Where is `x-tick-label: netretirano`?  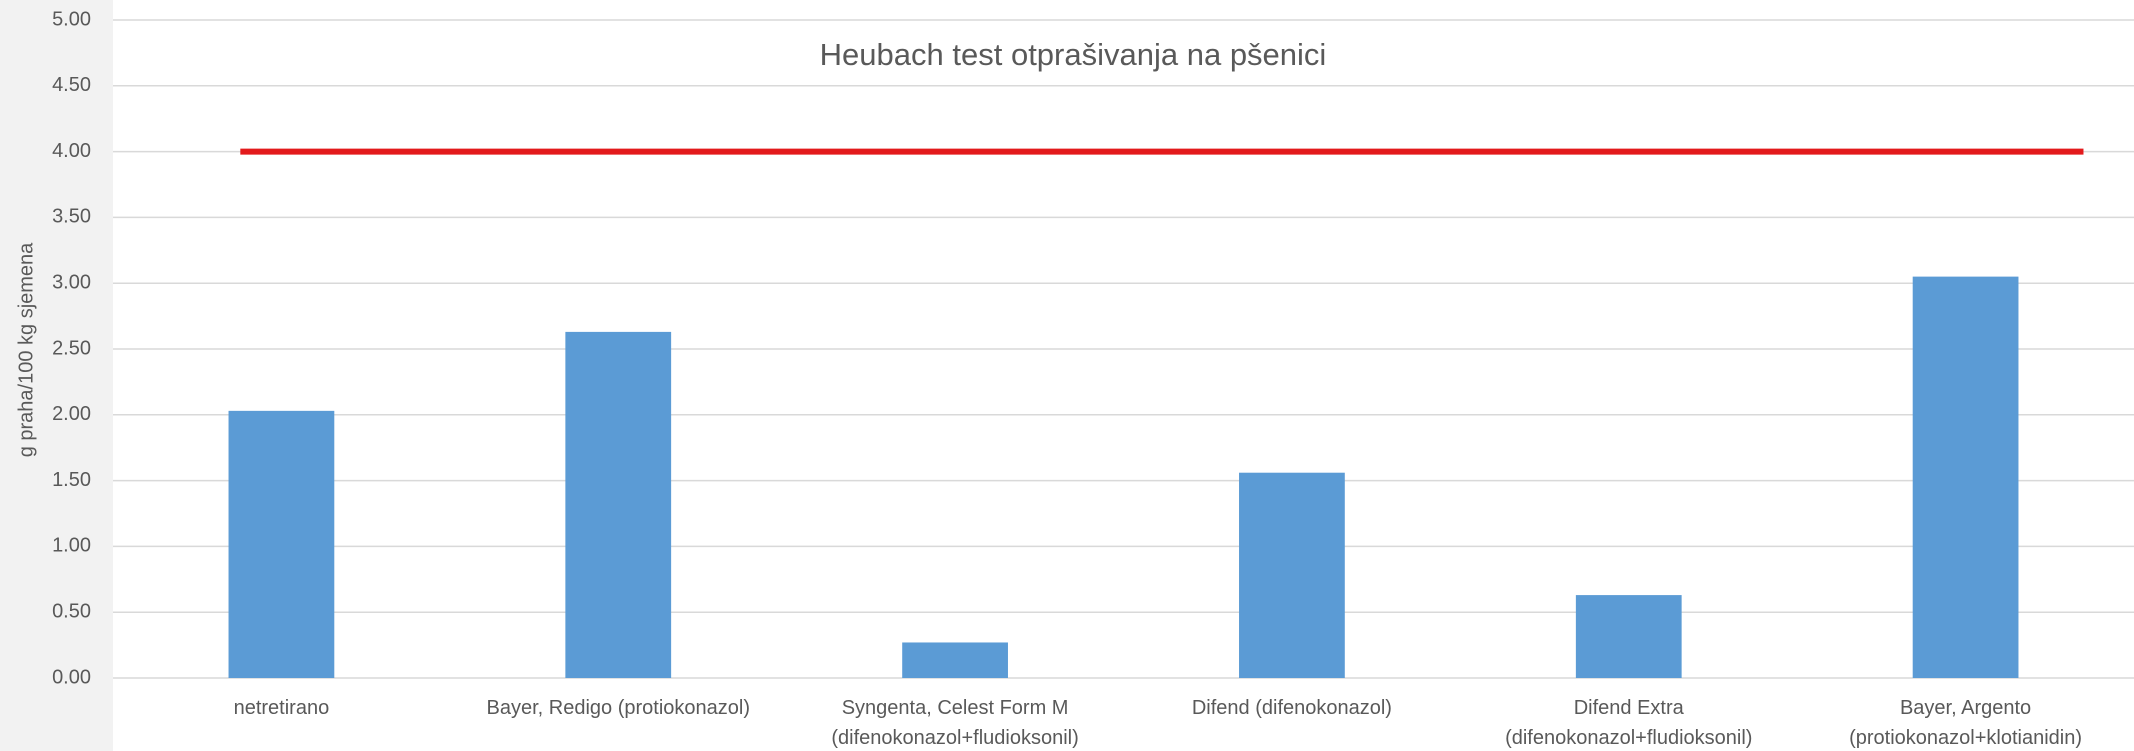
x-tick-label: netretirano is located at coordinates (282, 708).